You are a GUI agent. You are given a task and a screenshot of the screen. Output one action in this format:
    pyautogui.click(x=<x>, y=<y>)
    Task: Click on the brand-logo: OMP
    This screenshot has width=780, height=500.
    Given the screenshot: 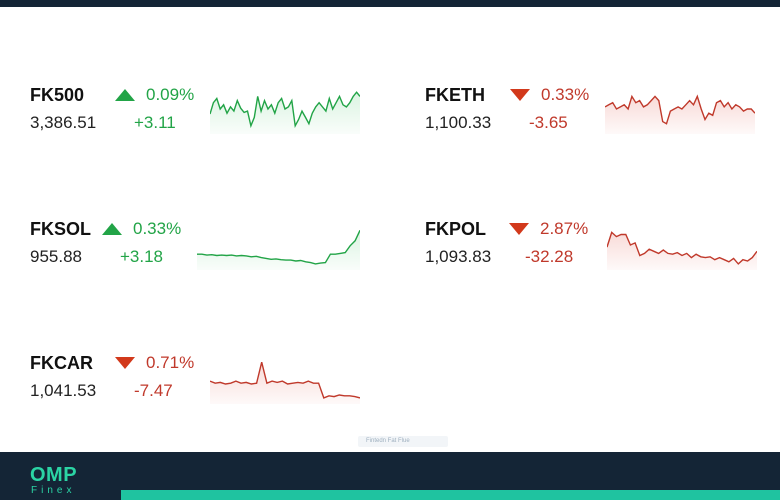 What is the action you would take?
    pyautogui.click(x=54, y=475)
    